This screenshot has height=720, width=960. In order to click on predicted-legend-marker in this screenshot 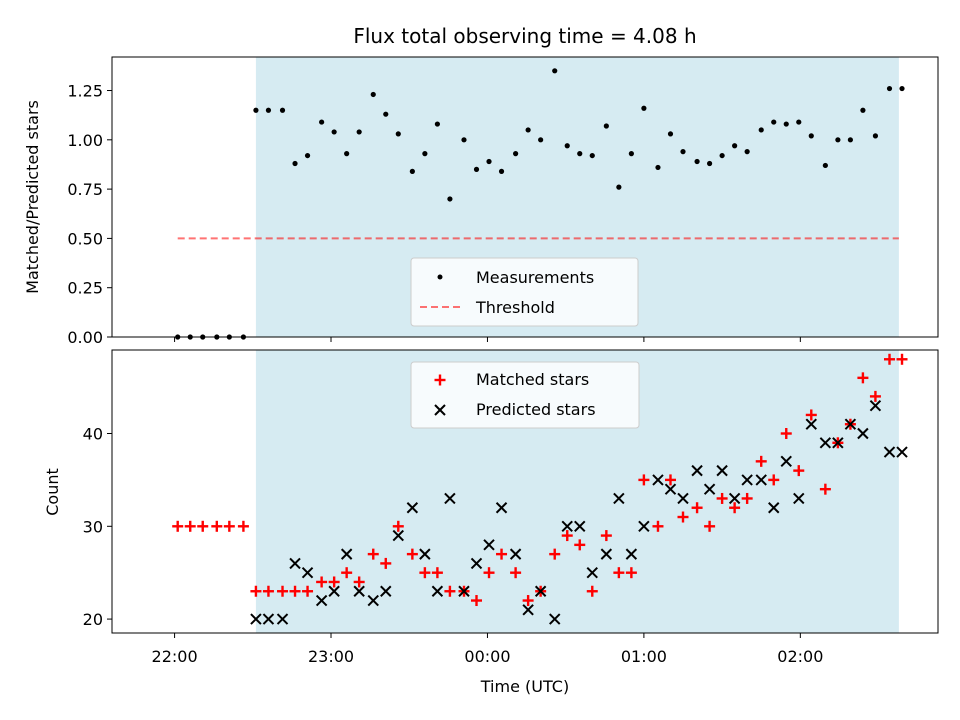, I will do `click(440, 410)`.